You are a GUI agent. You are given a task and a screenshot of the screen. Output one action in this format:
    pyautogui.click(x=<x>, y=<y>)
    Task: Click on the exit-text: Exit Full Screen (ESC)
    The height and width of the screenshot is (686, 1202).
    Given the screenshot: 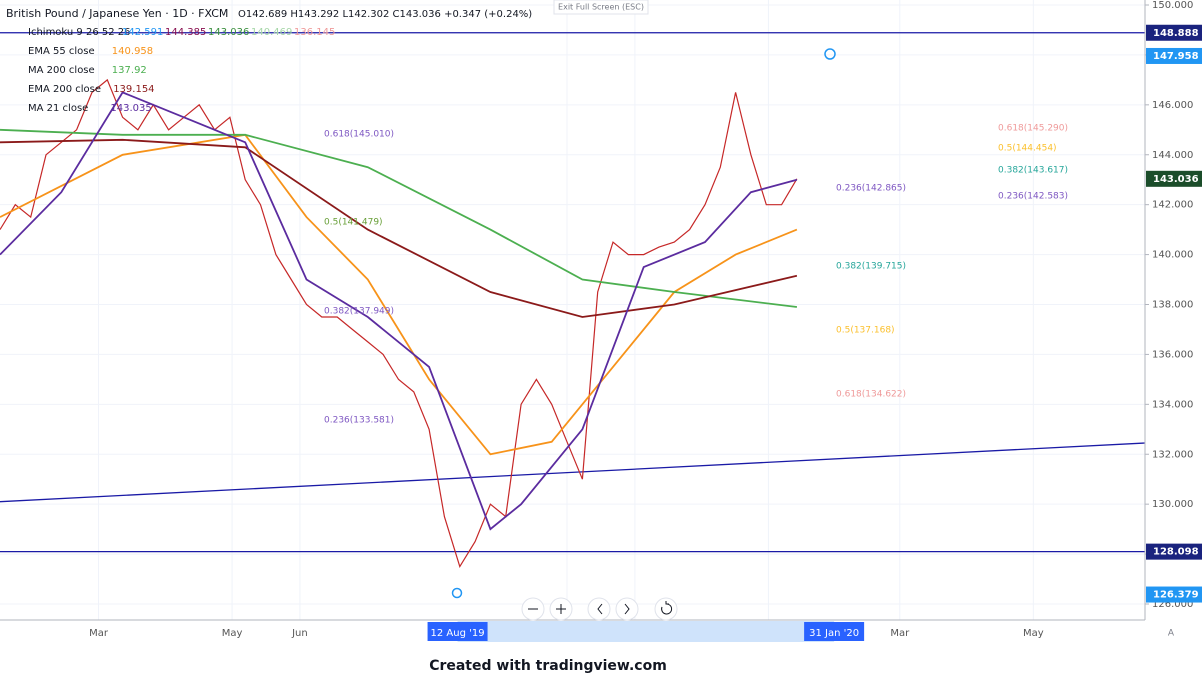 What is the action you would take?
    pyautogui.click(x=601, y=7)
    